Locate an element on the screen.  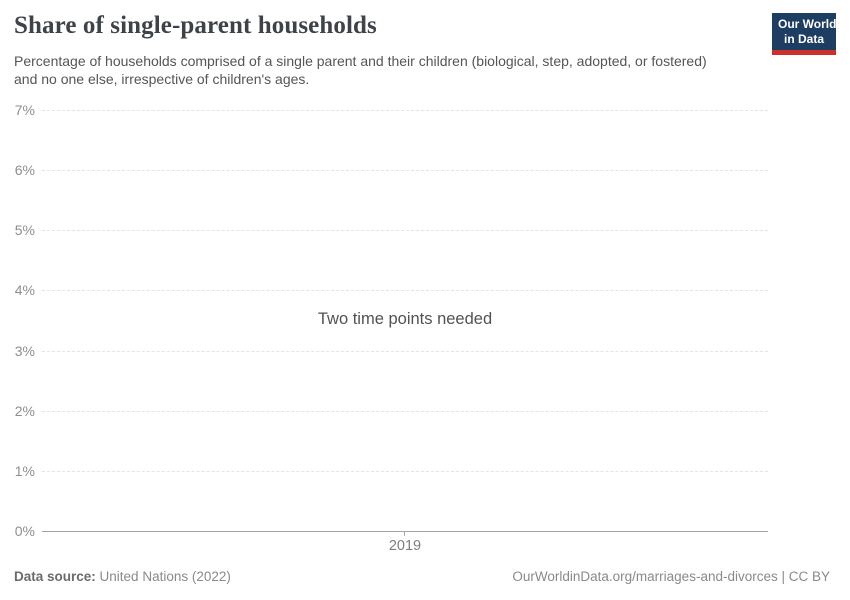
owid-logo: Our World in Data is located at coordinates (804, 34).